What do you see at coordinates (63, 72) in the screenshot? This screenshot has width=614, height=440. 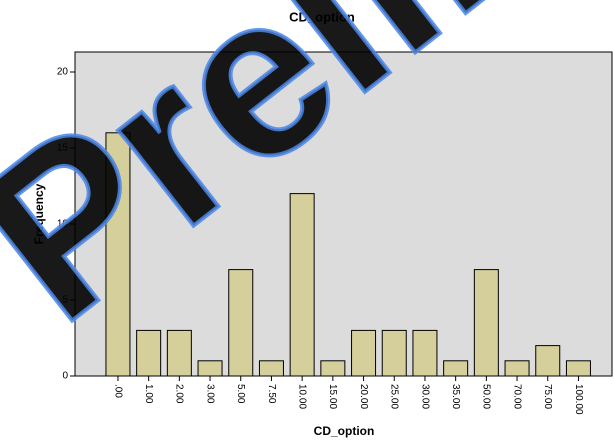 I see `y-tick-label: 20` at bounding box center [63, 72].